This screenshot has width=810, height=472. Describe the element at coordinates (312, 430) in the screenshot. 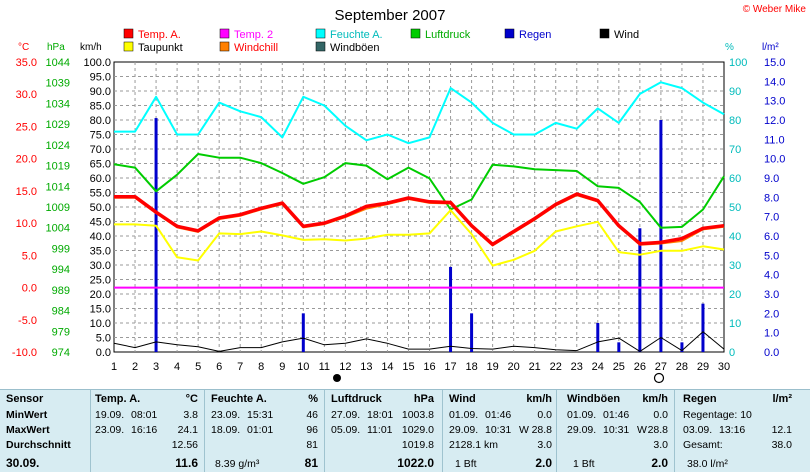

I see `humidity-max-value: 96` at that location.